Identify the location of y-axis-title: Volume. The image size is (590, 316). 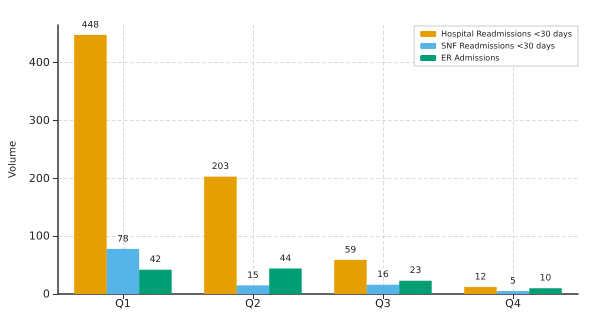
(13, 159).